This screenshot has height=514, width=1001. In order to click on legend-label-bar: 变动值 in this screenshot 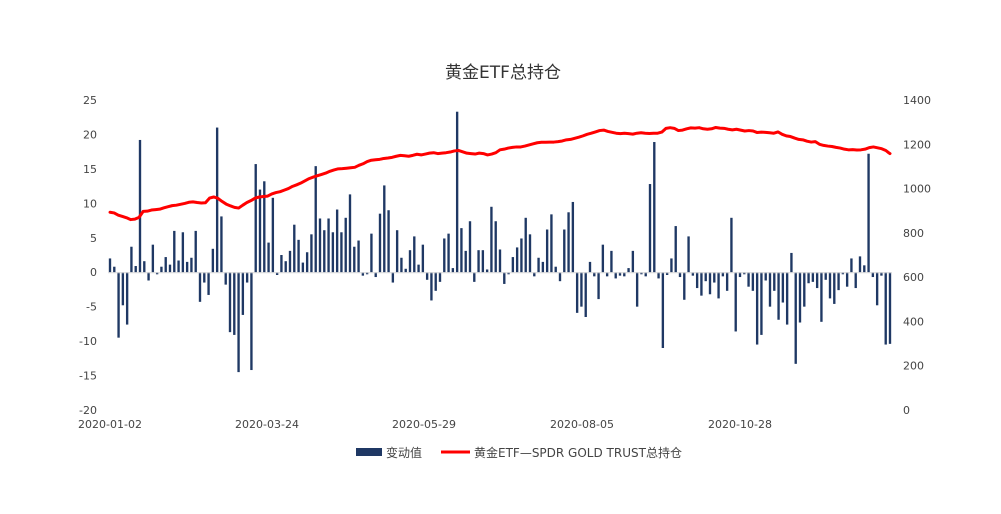, I will do `click(404, 452)`.